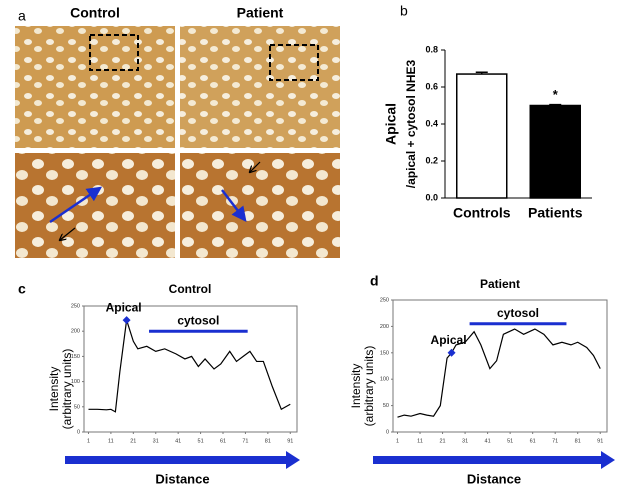 The height and width of the screenshot is (487, 624). Describe the element at coordinates (411, 123) in the screenshot. I see `y-axis-label: /apical + cytosol NHE3` at that location.